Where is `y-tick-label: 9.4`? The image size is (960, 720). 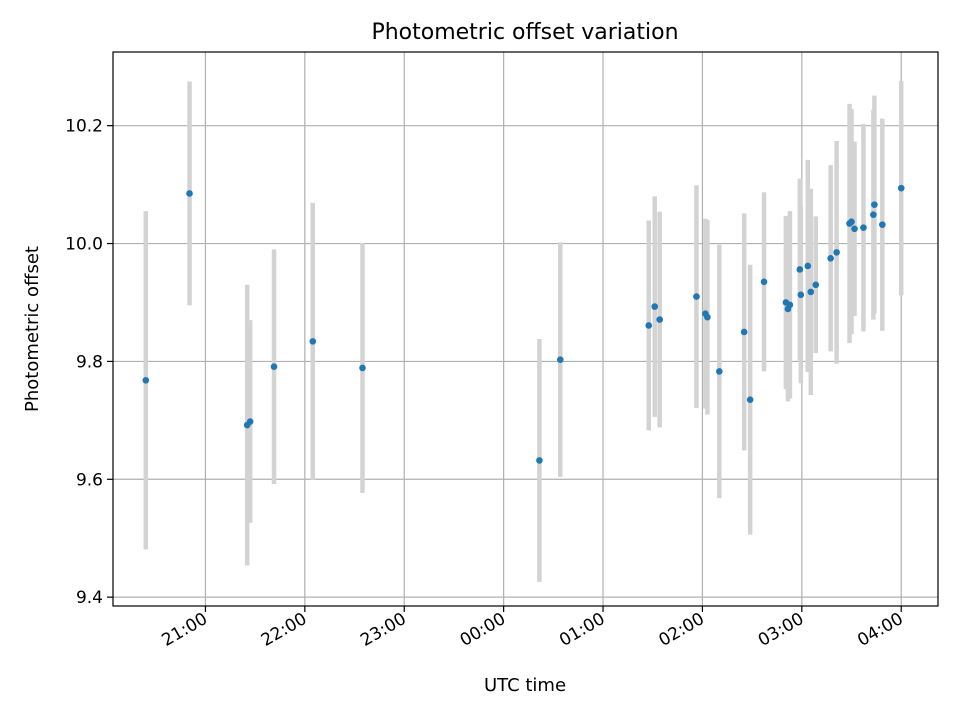 y-tick-label: 9.4 is located at coordinates (89, 598).